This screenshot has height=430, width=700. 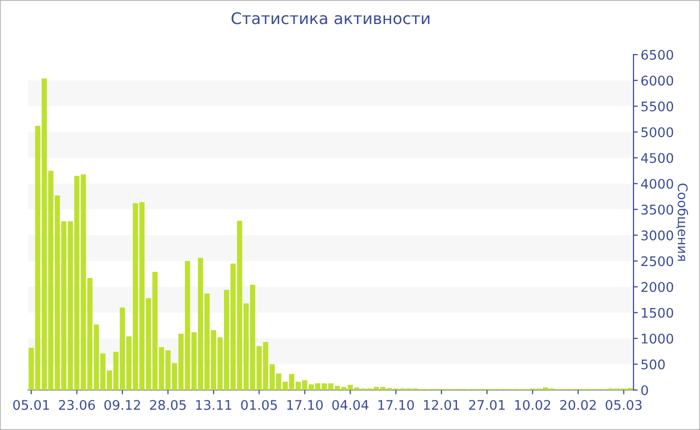 I want to click on x-tick-label: 04.04, so click(x=350, y=405).